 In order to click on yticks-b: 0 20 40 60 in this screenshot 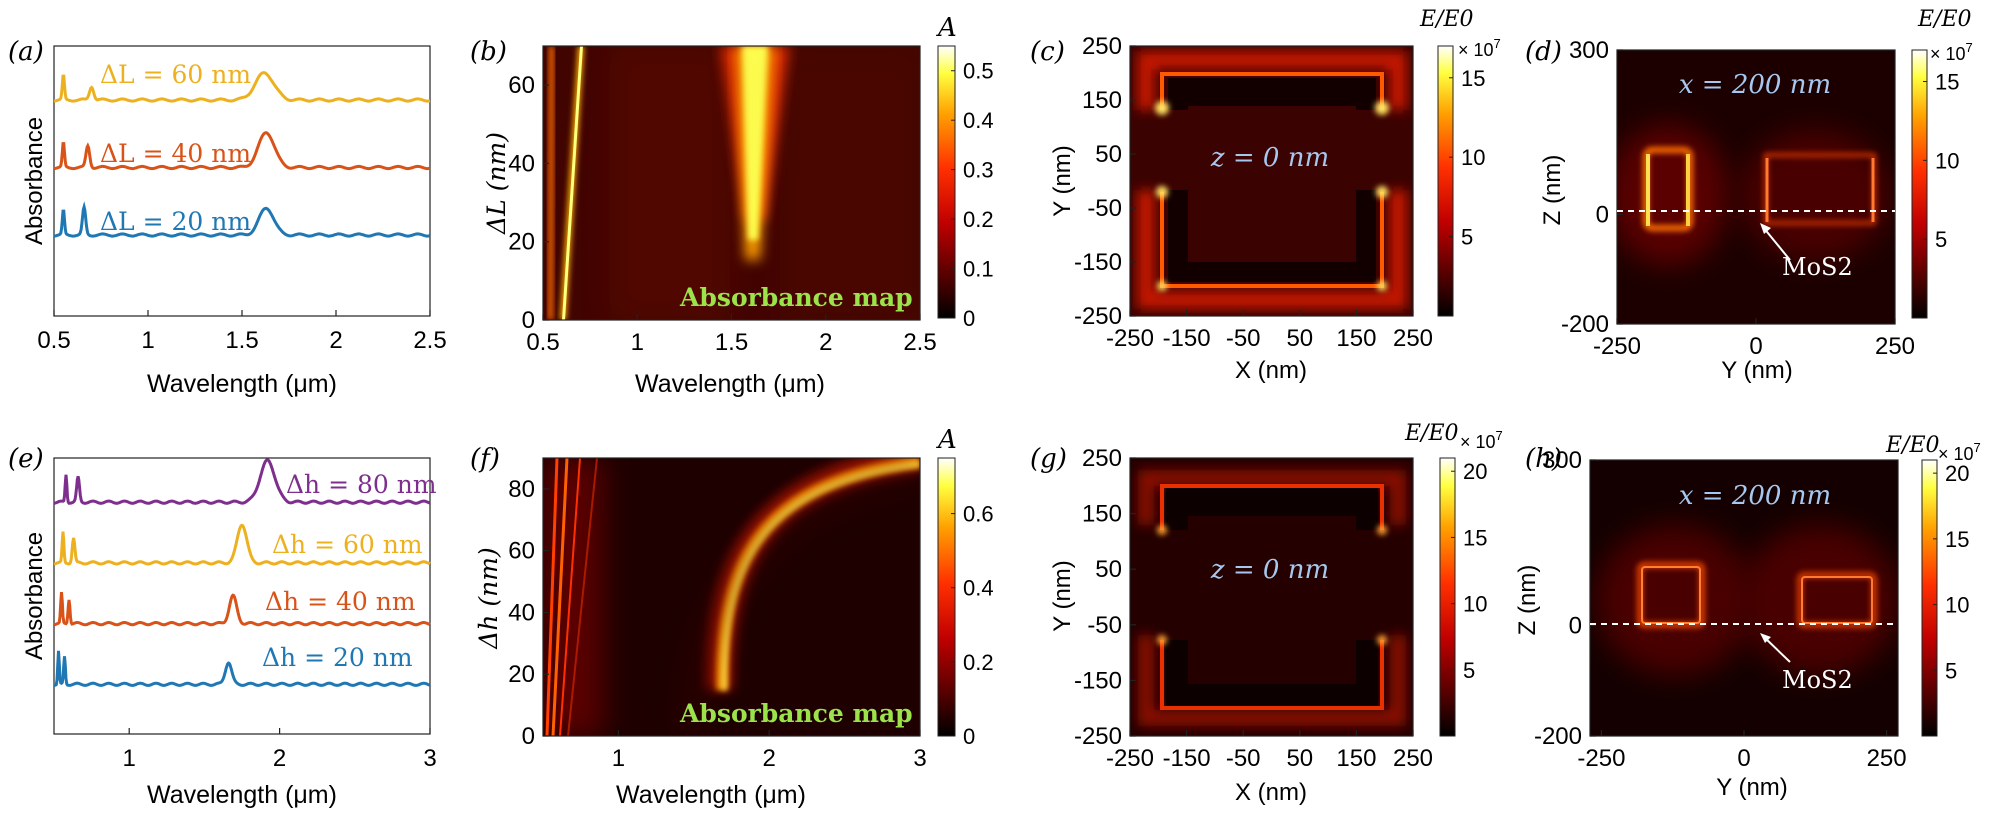, I will do `click(528, 203)`.